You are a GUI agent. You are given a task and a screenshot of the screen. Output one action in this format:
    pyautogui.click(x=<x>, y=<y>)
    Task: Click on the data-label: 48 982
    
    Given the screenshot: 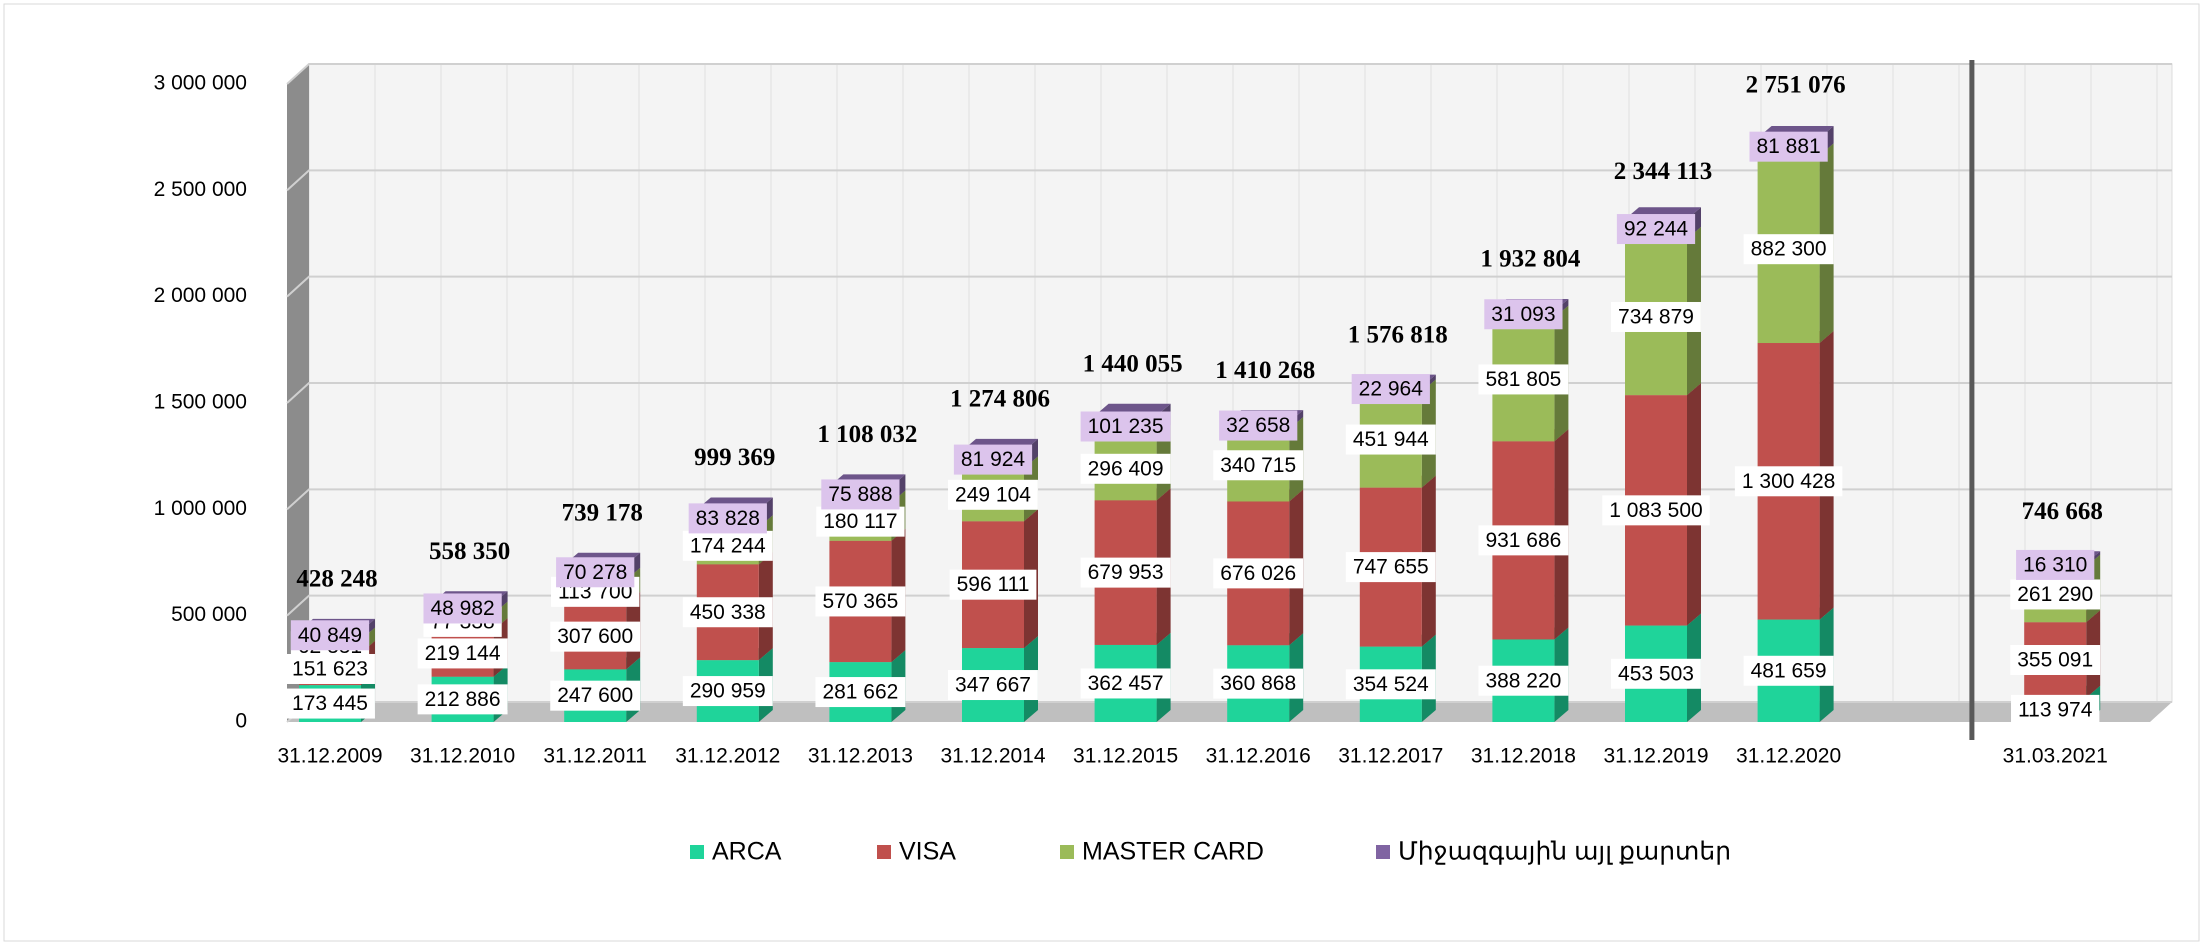 What is the action you would take?
    pyautogui.click(x=462, y=608)
    